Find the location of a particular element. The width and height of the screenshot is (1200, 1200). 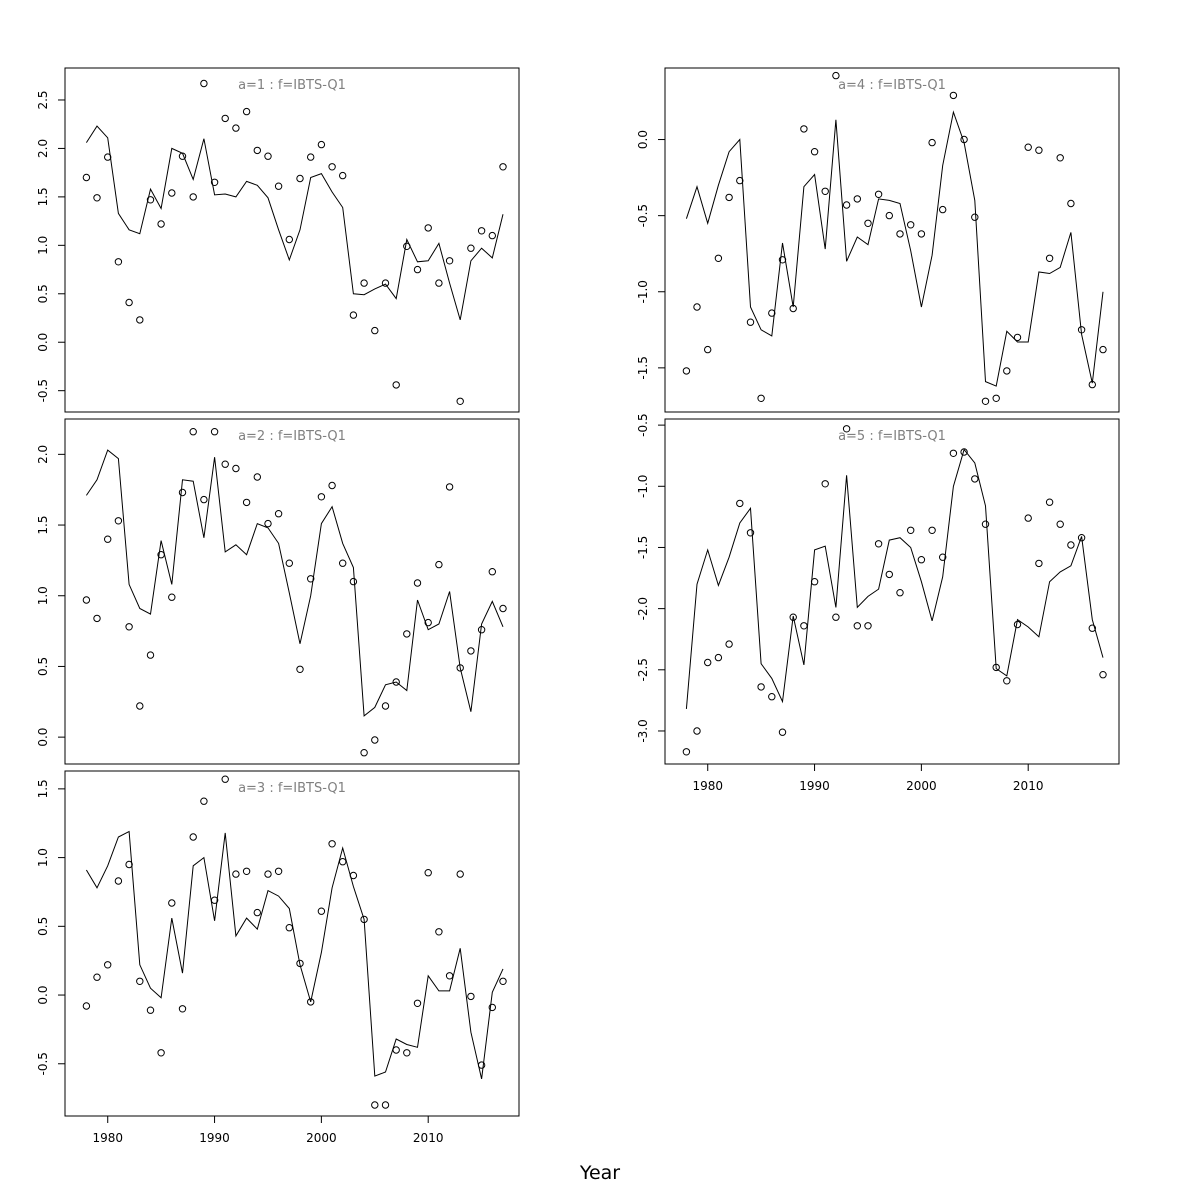

panel-1-y-tick-label: 2.0 is located at coordinates (43, 148).